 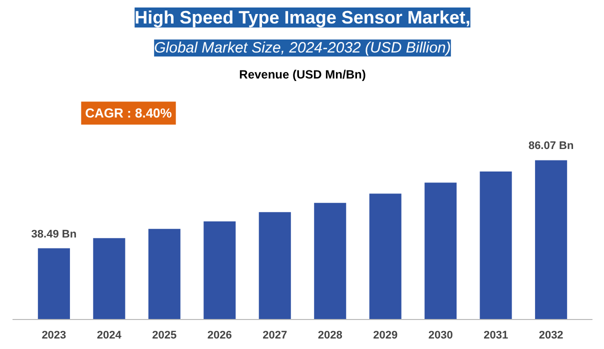 What do you see at coordinates (54, 336) in the screenshot?
I see `x-tick-label: 2023` at bounding box center [54, 336].